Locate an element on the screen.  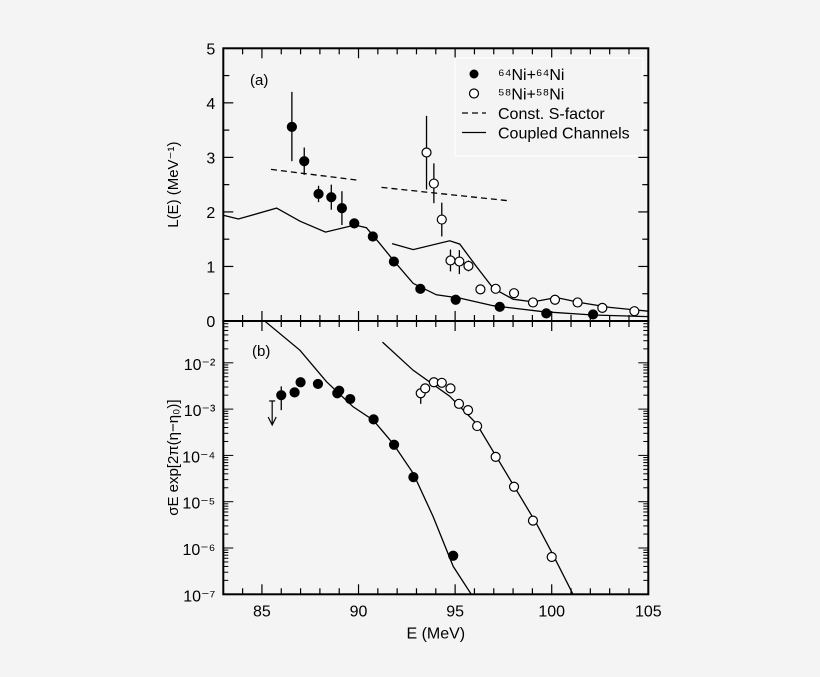
legend-entry-label: ⁶⁴Ni+⁶⁴Ni is located at coordinates (531, 75).